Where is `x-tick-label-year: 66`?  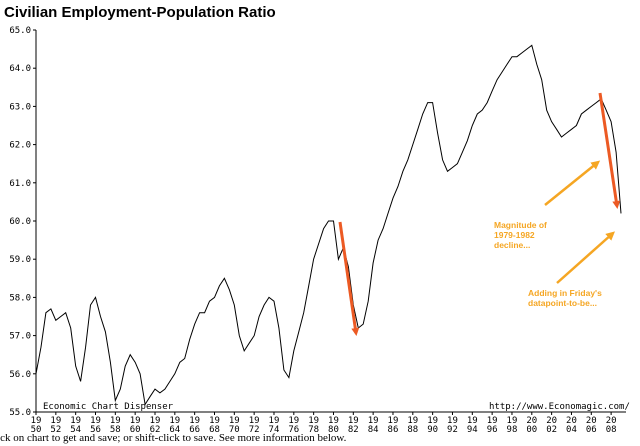
x-tick-label-year: 66 is located at coordinates (194, 428).